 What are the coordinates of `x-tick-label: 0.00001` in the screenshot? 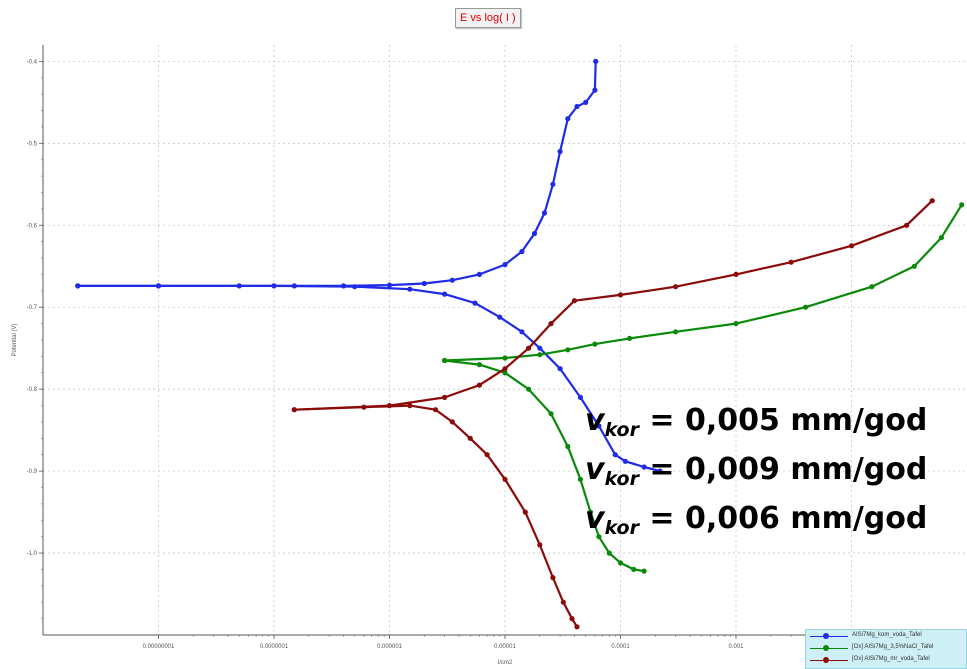 It's located at (505, 647).